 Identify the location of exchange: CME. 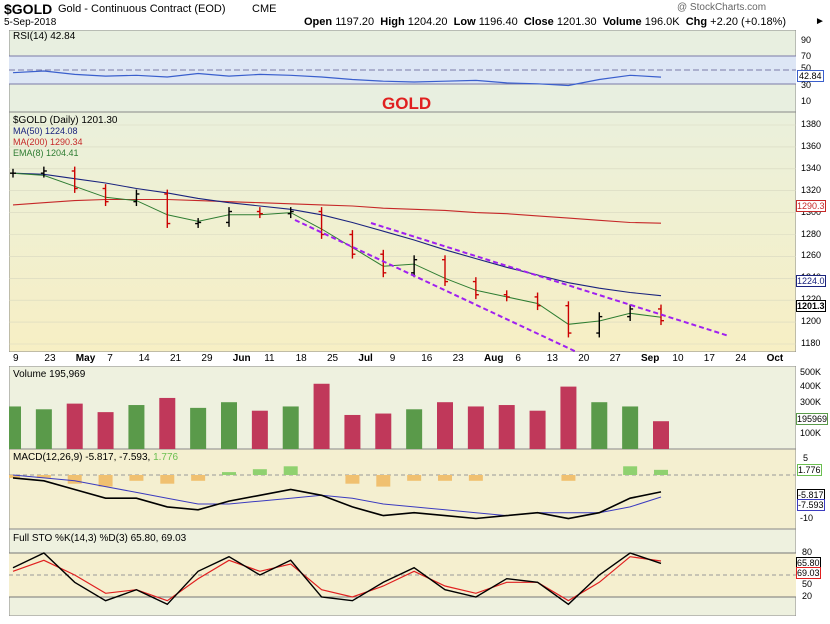
(264, 9).